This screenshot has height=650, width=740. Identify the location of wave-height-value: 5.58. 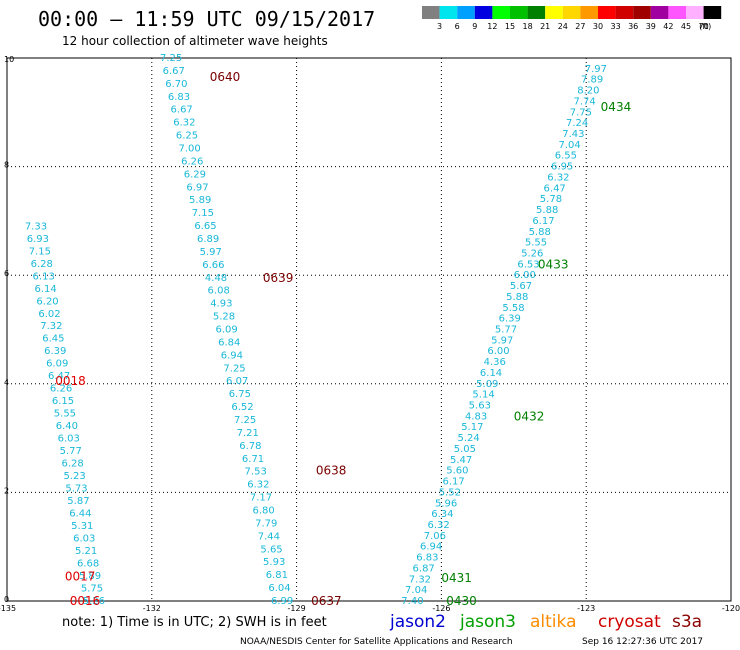
(513, 308).